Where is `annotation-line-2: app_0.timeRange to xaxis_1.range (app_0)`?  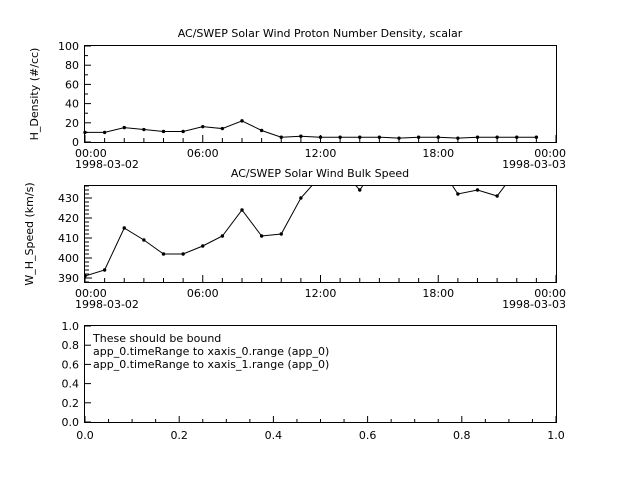
annotation-line-2: app_0.timeRange to xaxis_1.range (app_0) is located at coordinates (211, 364).